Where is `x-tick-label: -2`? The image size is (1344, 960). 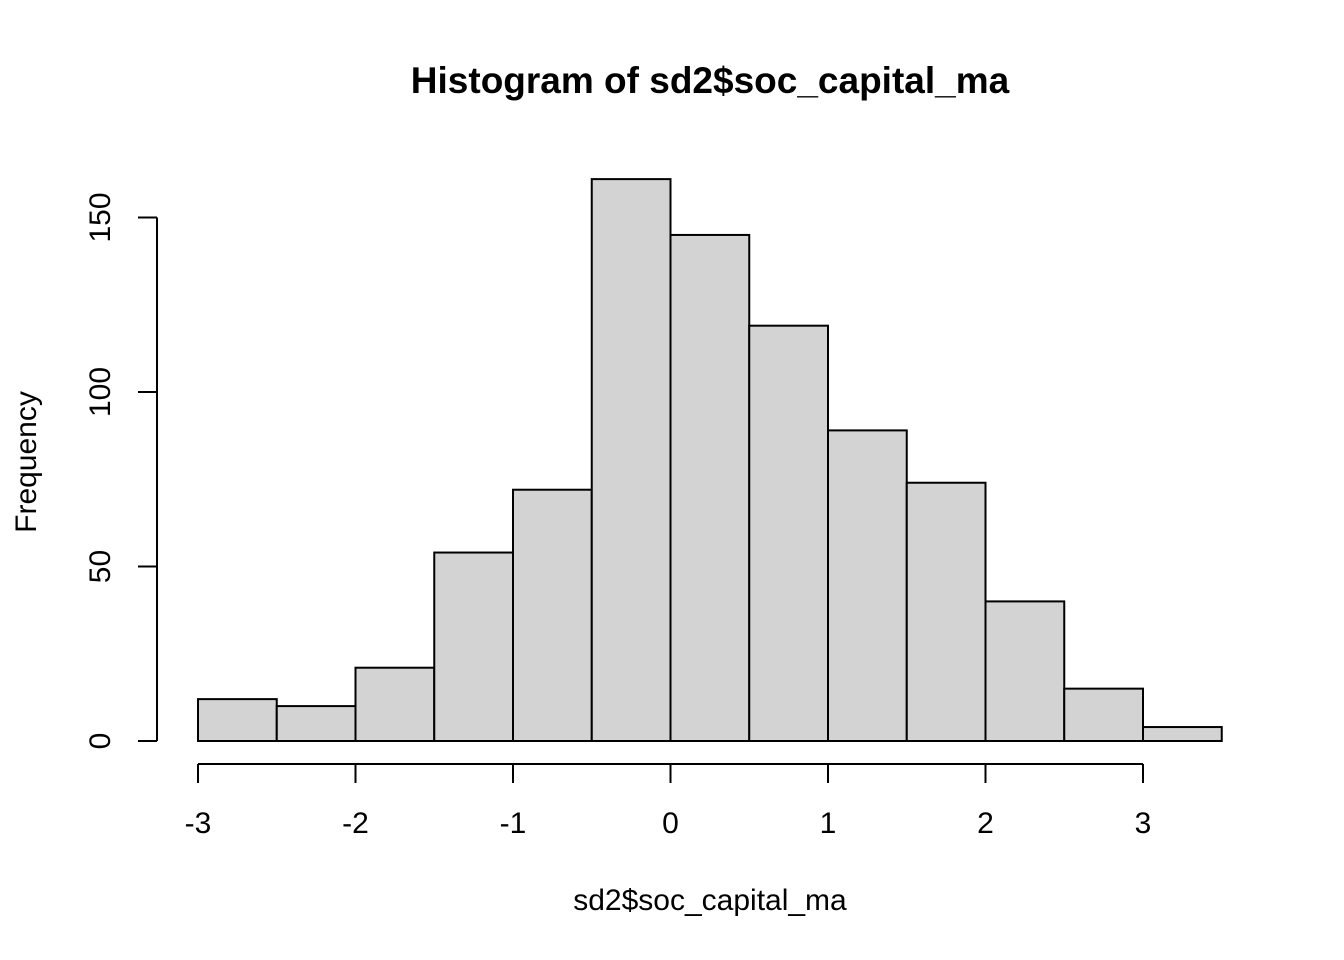 x-tick-label: -2 is located at coordinates (355, 823).